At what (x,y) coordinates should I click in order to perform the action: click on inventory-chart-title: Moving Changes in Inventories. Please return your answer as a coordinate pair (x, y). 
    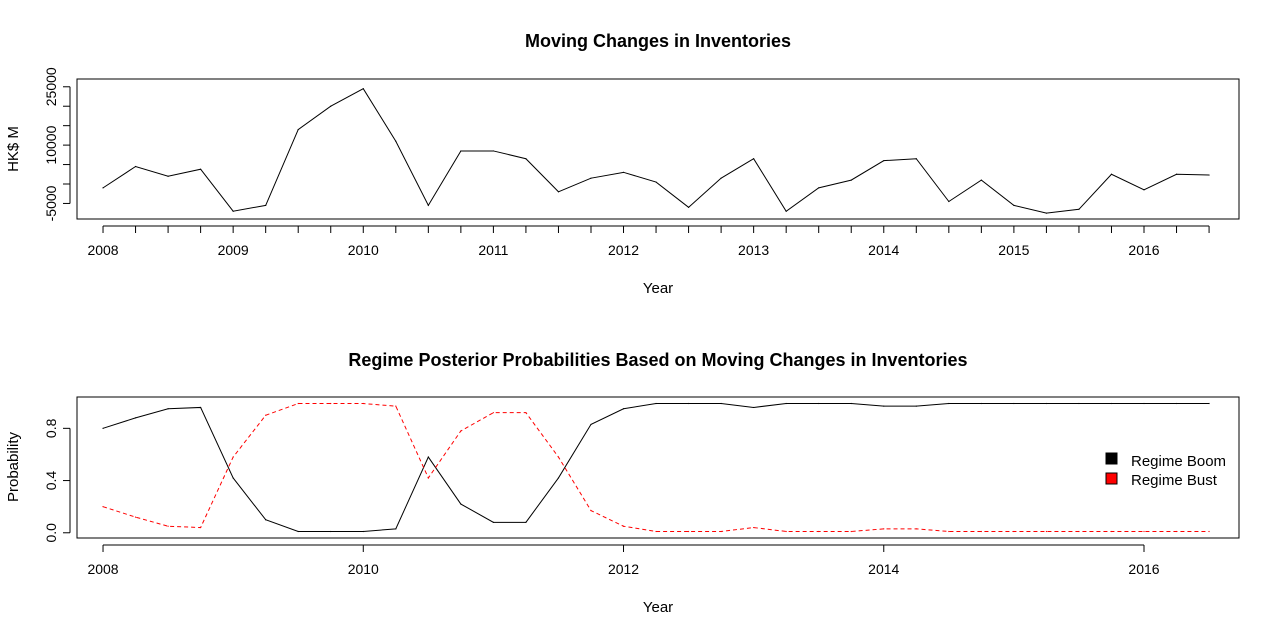
    Looking at the image, I should click on (658, 41).